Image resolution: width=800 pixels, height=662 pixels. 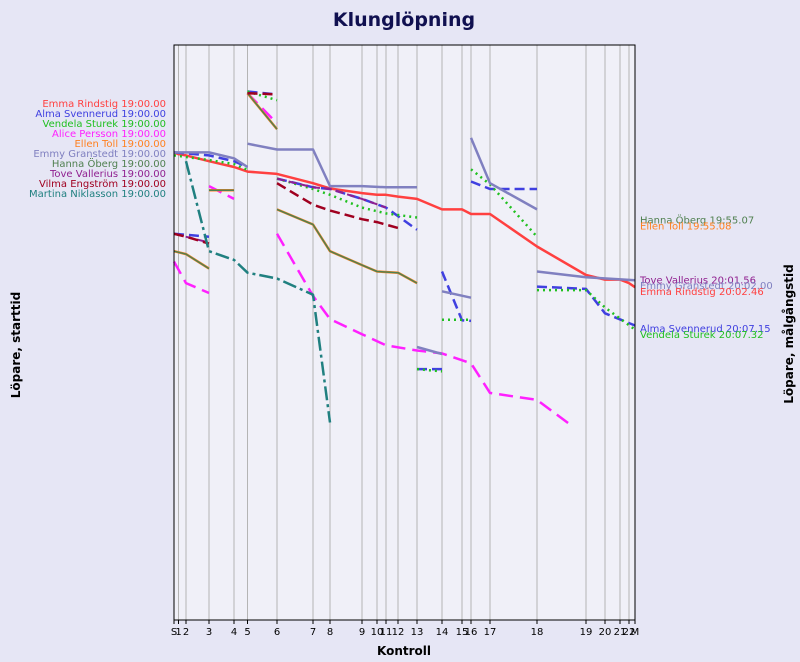 I want to click on x-tick-label-21: 21, so click(x=620, y=632).